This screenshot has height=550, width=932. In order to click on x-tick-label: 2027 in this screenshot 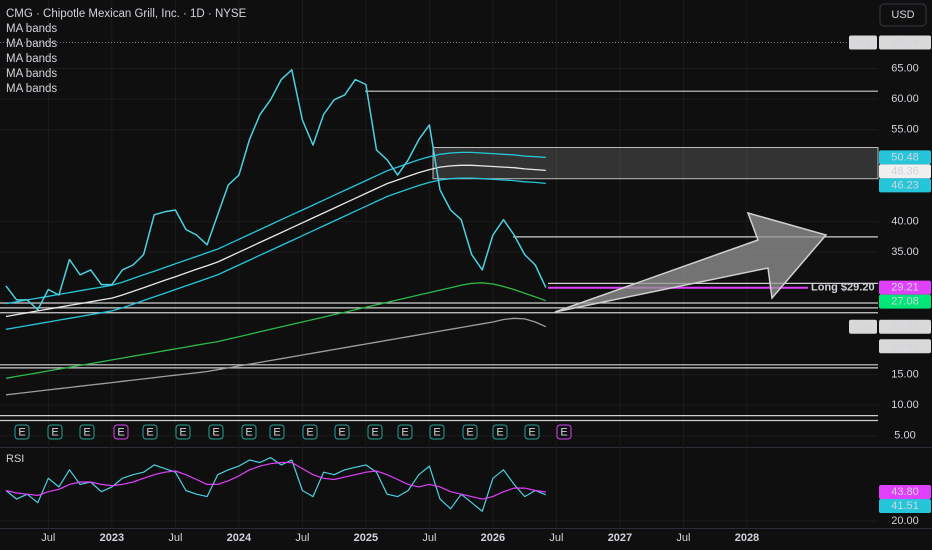, I will do `click(620, 538)`.